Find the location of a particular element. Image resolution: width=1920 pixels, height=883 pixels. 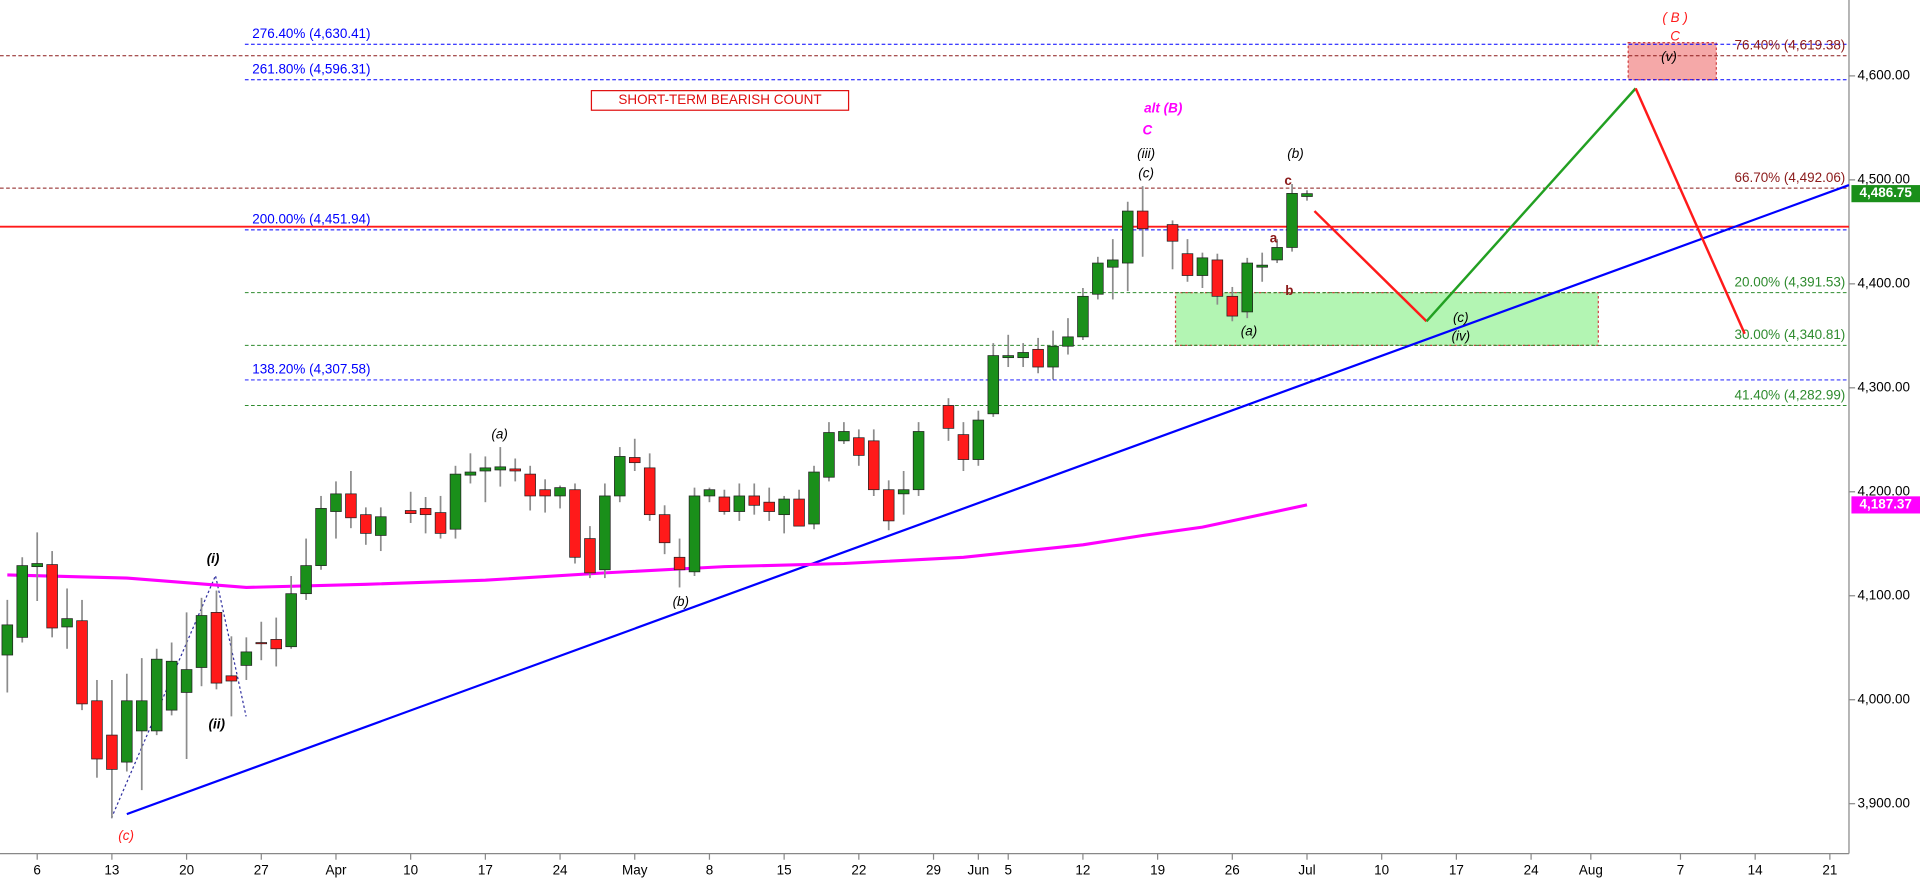

annotation: (ii) is located at coordinates (217, 724).